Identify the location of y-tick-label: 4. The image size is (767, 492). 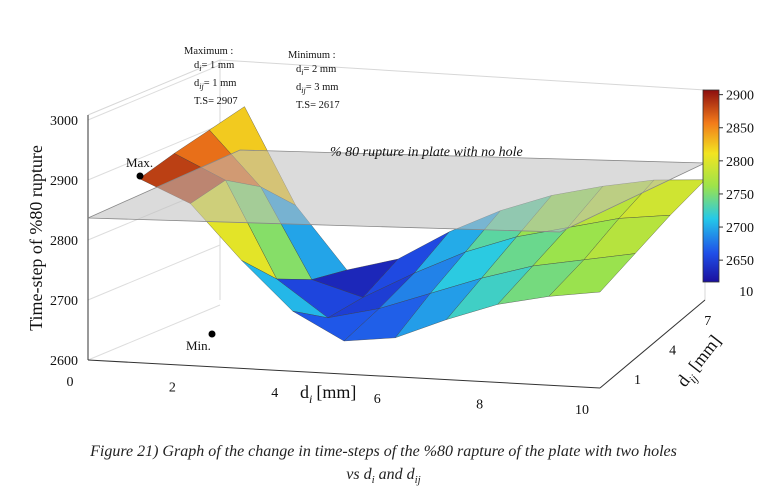
(672, 351).